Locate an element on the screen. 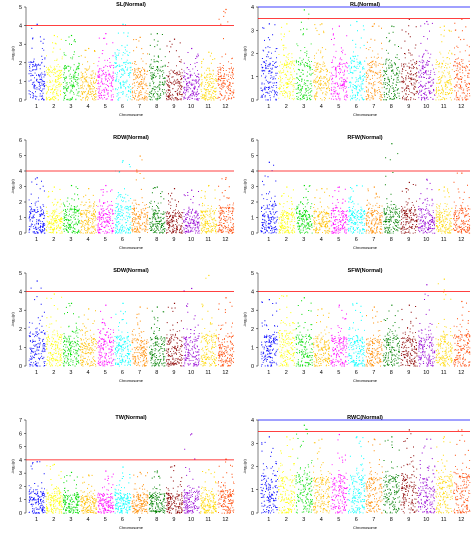 This screenshot has width=474, height=534. x-tick-label: 5 is located at coordinates (338, 107).